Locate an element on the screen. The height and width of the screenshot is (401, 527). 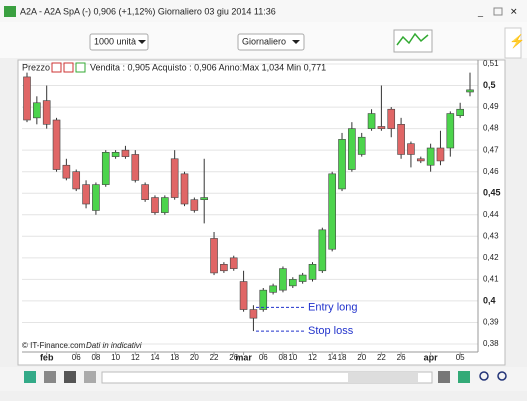
zoom-out is located at coordinates (484, 376).